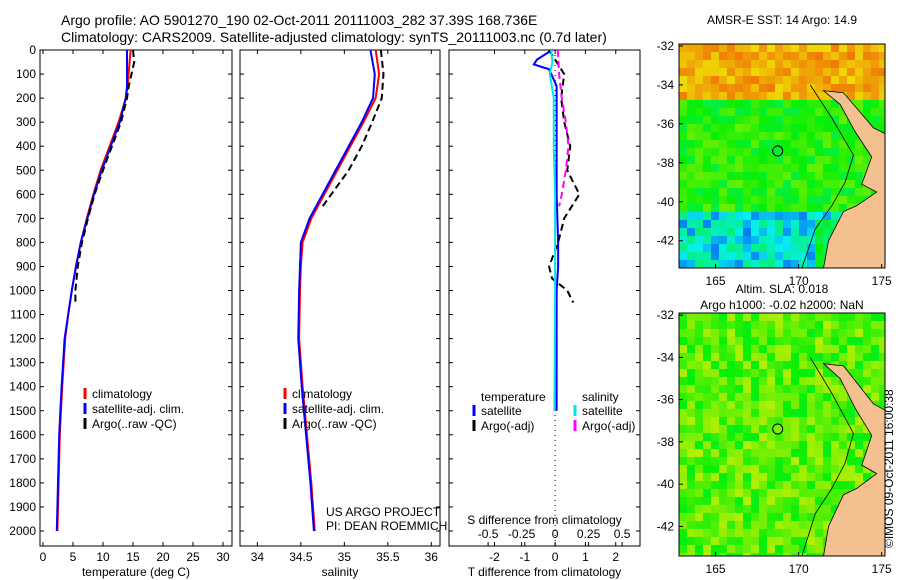  What do you see at coordinates (666, 202) in the screenshot?
I see `lat-tick-label: -40` at bounding box center [666, 202].